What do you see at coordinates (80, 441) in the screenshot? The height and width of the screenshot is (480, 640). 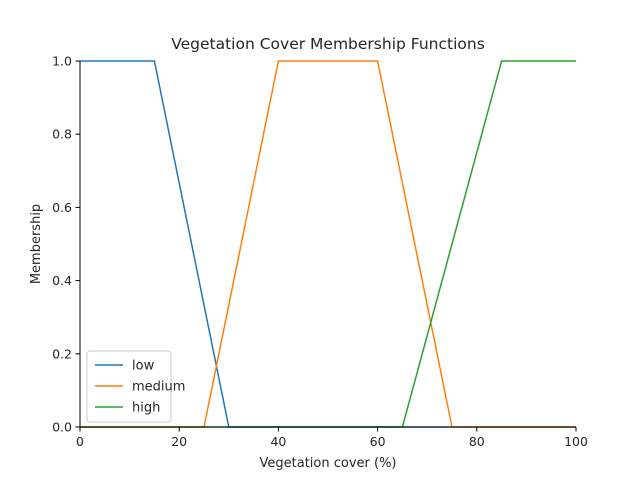 I see `x-tick-label: 0` at bounding box center [80, 441].